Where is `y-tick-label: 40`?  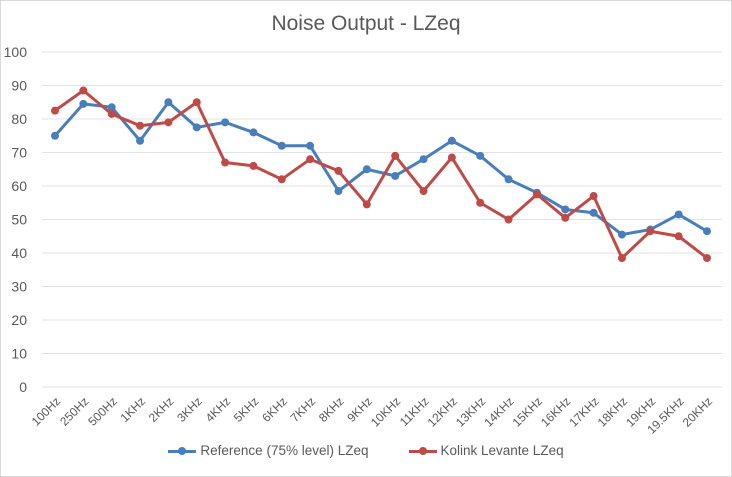
y-tick-label: 40 is located at coordinates (19, 253).